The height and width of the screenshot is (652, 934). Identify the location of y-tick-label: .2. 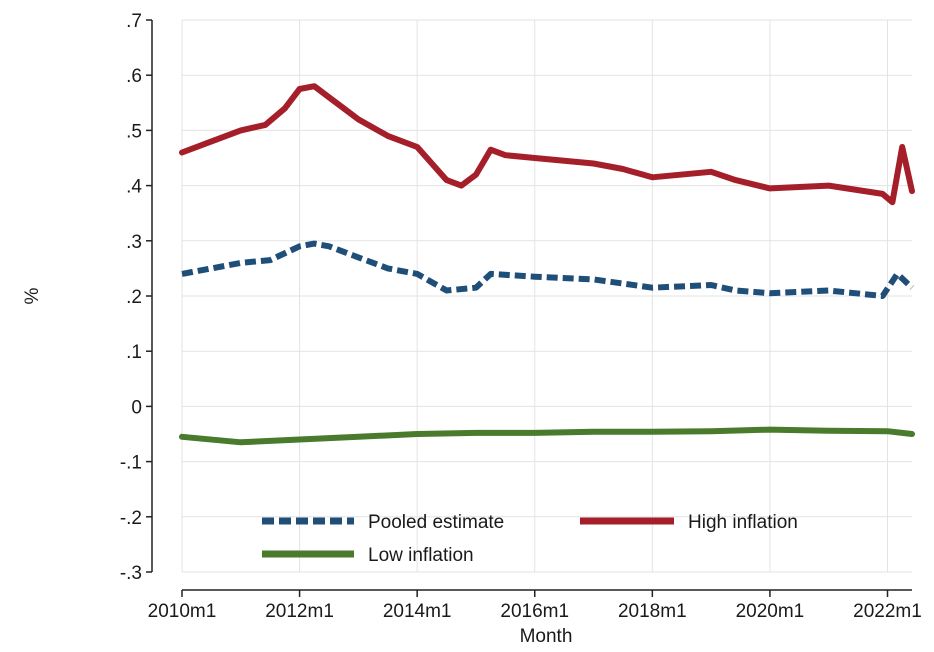
(134, 297).